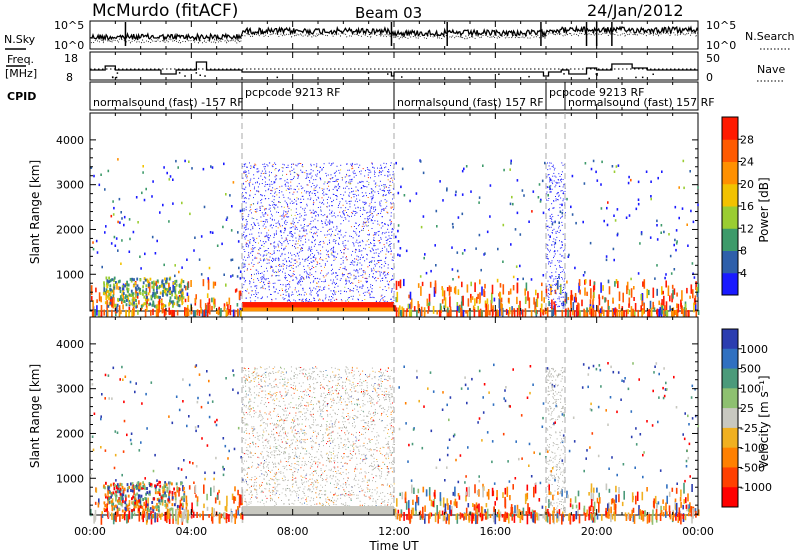  What do you see at coordinates (394, 37) in the screenshot?
I see `noise-search-trace` at bounding box center [394, 37].